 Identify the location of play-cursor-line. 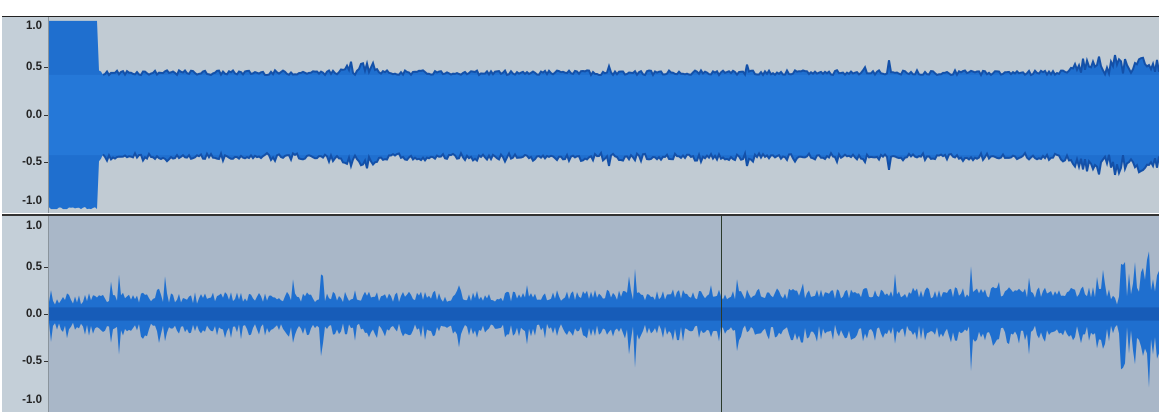
(721, 314).